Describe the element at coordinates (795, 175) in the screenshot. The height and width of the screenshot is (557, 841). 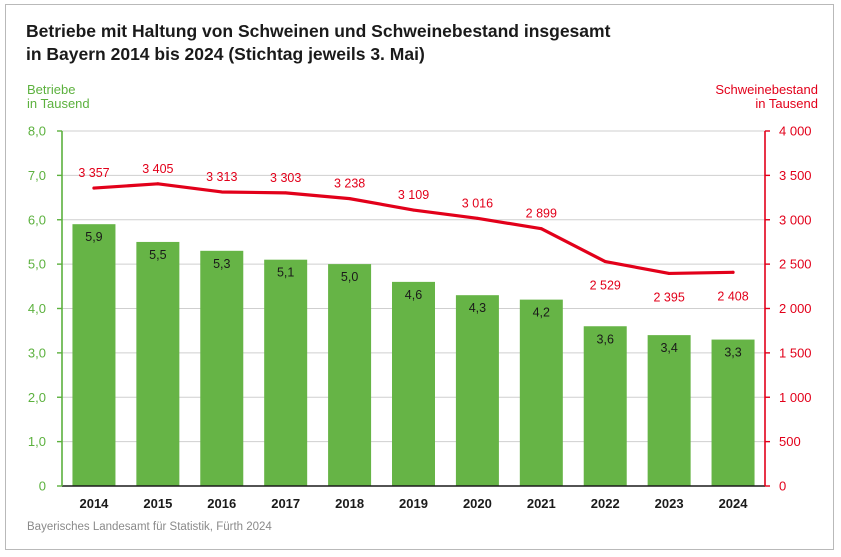
I see `right-tick-label: 3 500` at that location.